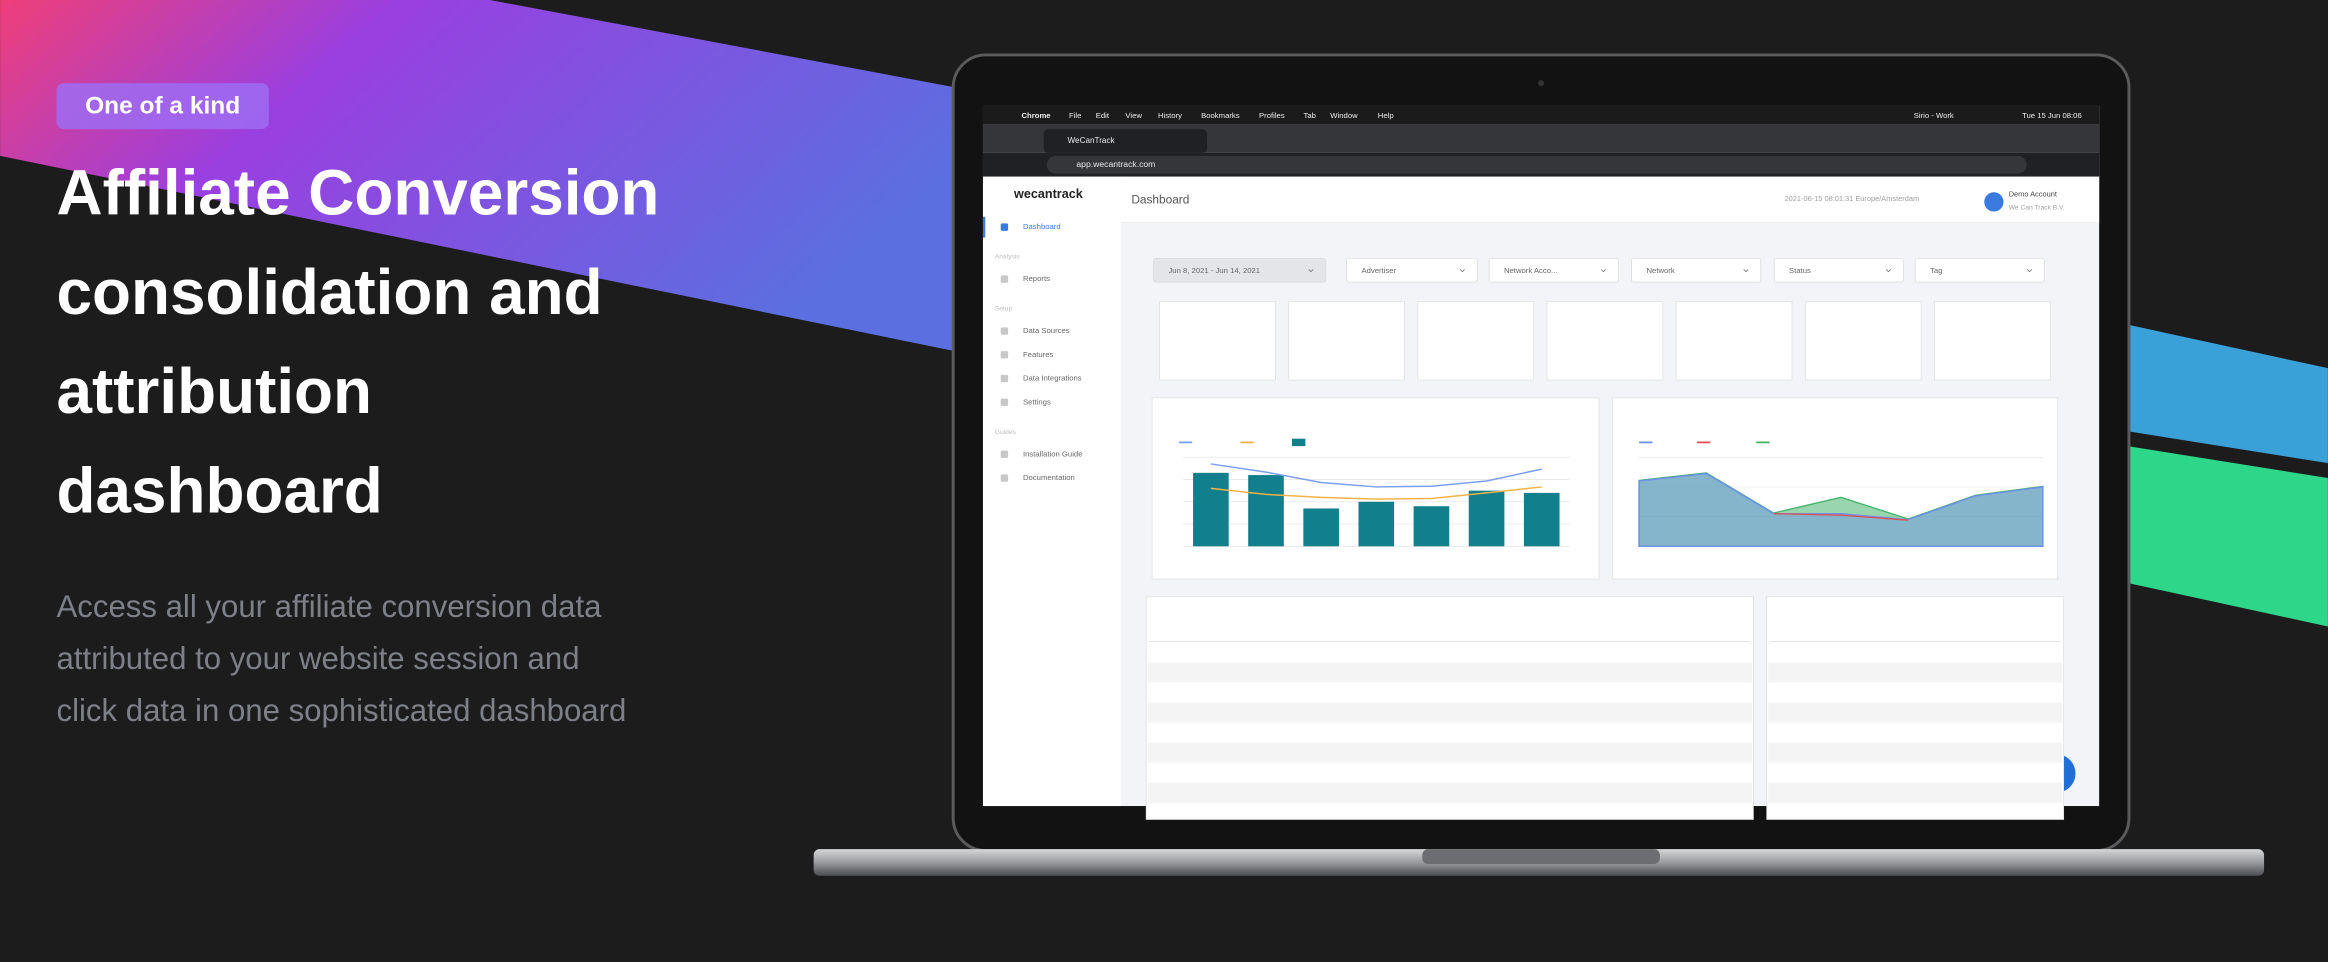 The width and height of the screenshot is (2328, 962). I want to click on filter-label: Advertiser, so click(1378, 270).